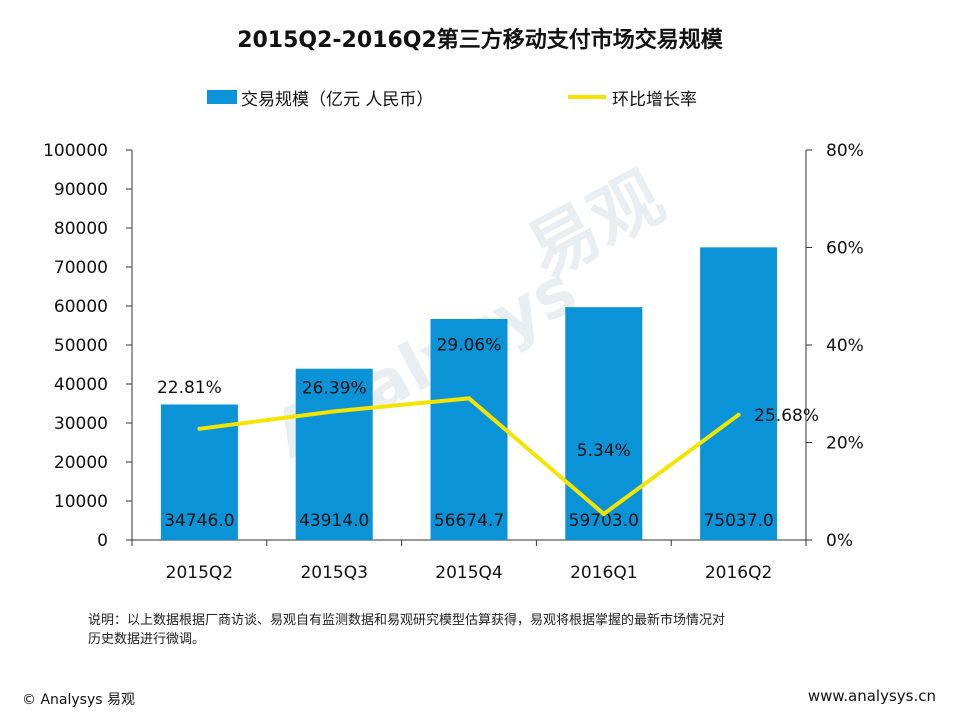  I want to click on rate-value-label: 26.39%, so click(334, 388).